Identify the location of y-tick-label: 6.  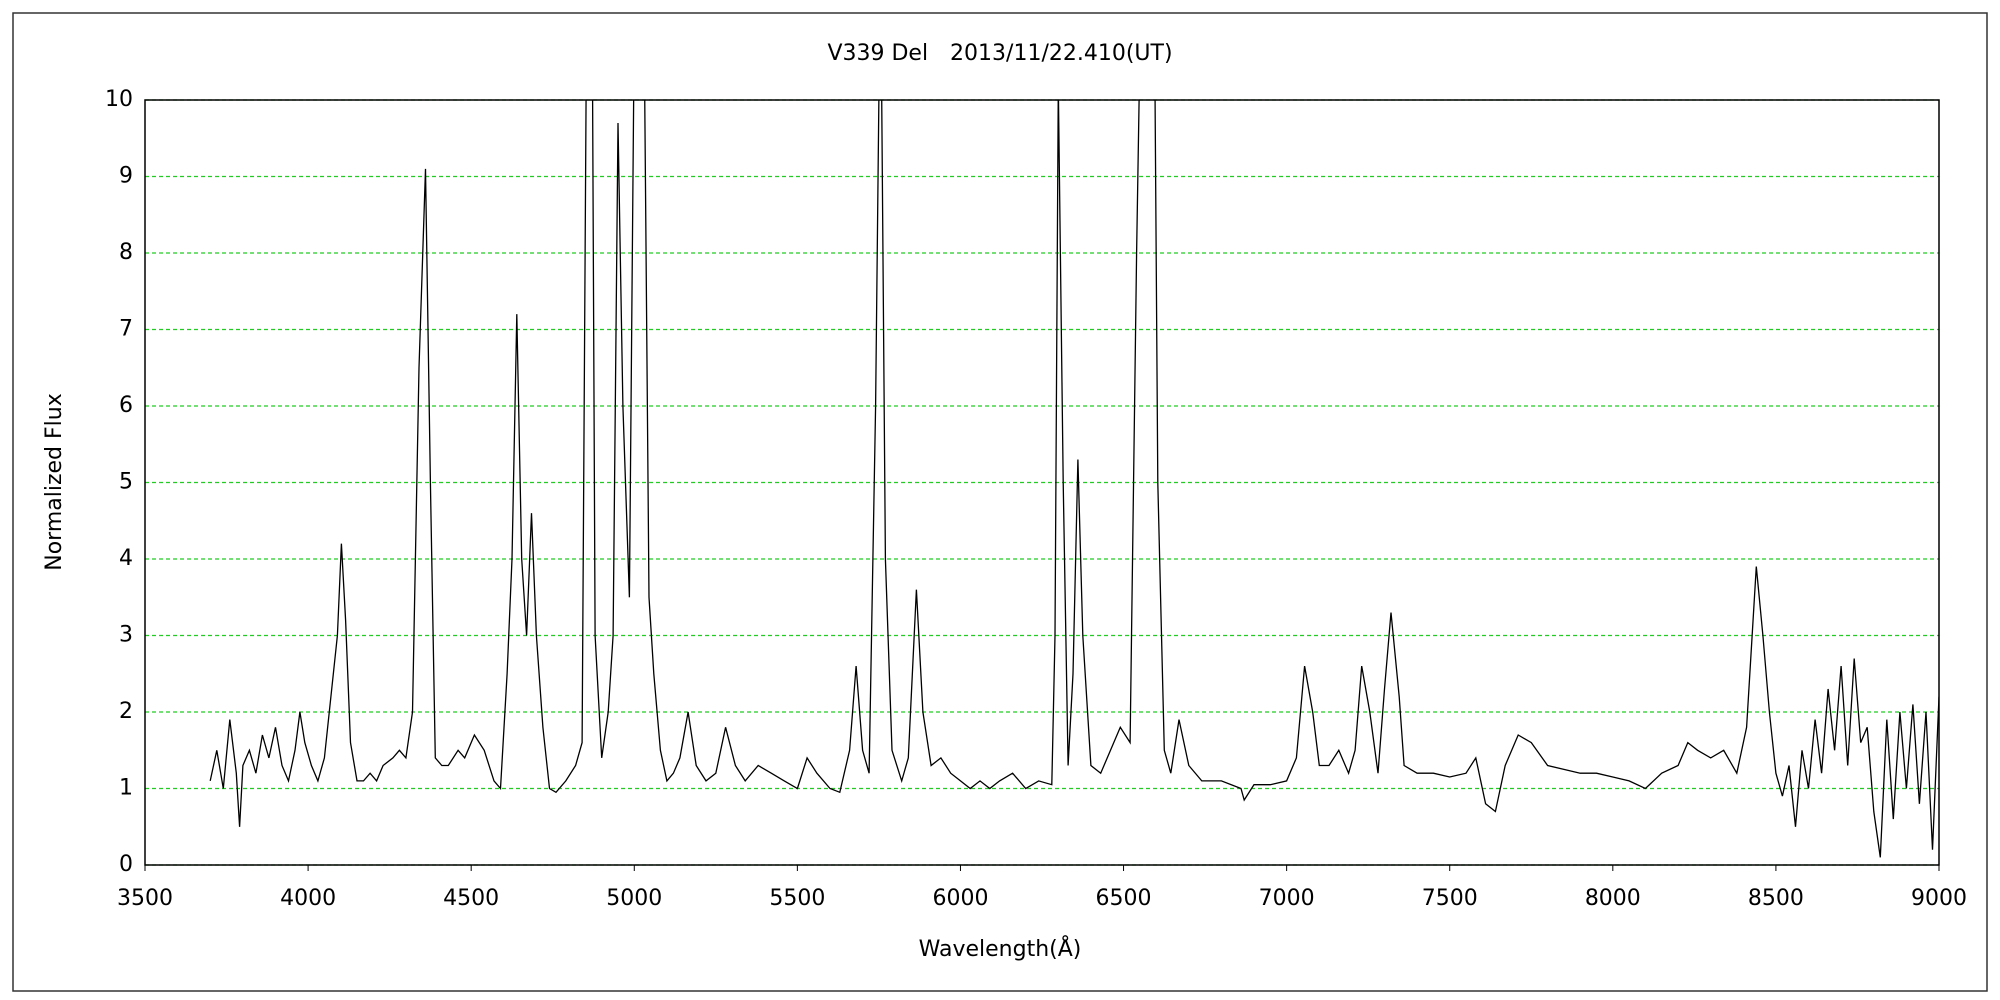
(126, 405).